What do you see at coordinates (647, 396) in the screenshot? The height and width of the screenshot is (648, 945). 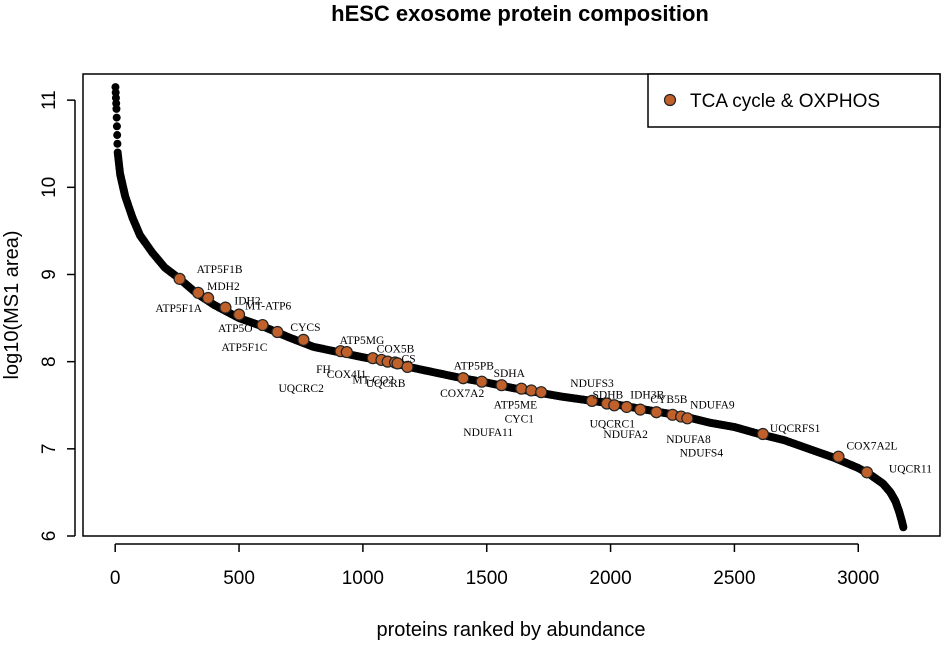 I see `point-label-idh3b: IDH3B` at bounding box center [647, 396].